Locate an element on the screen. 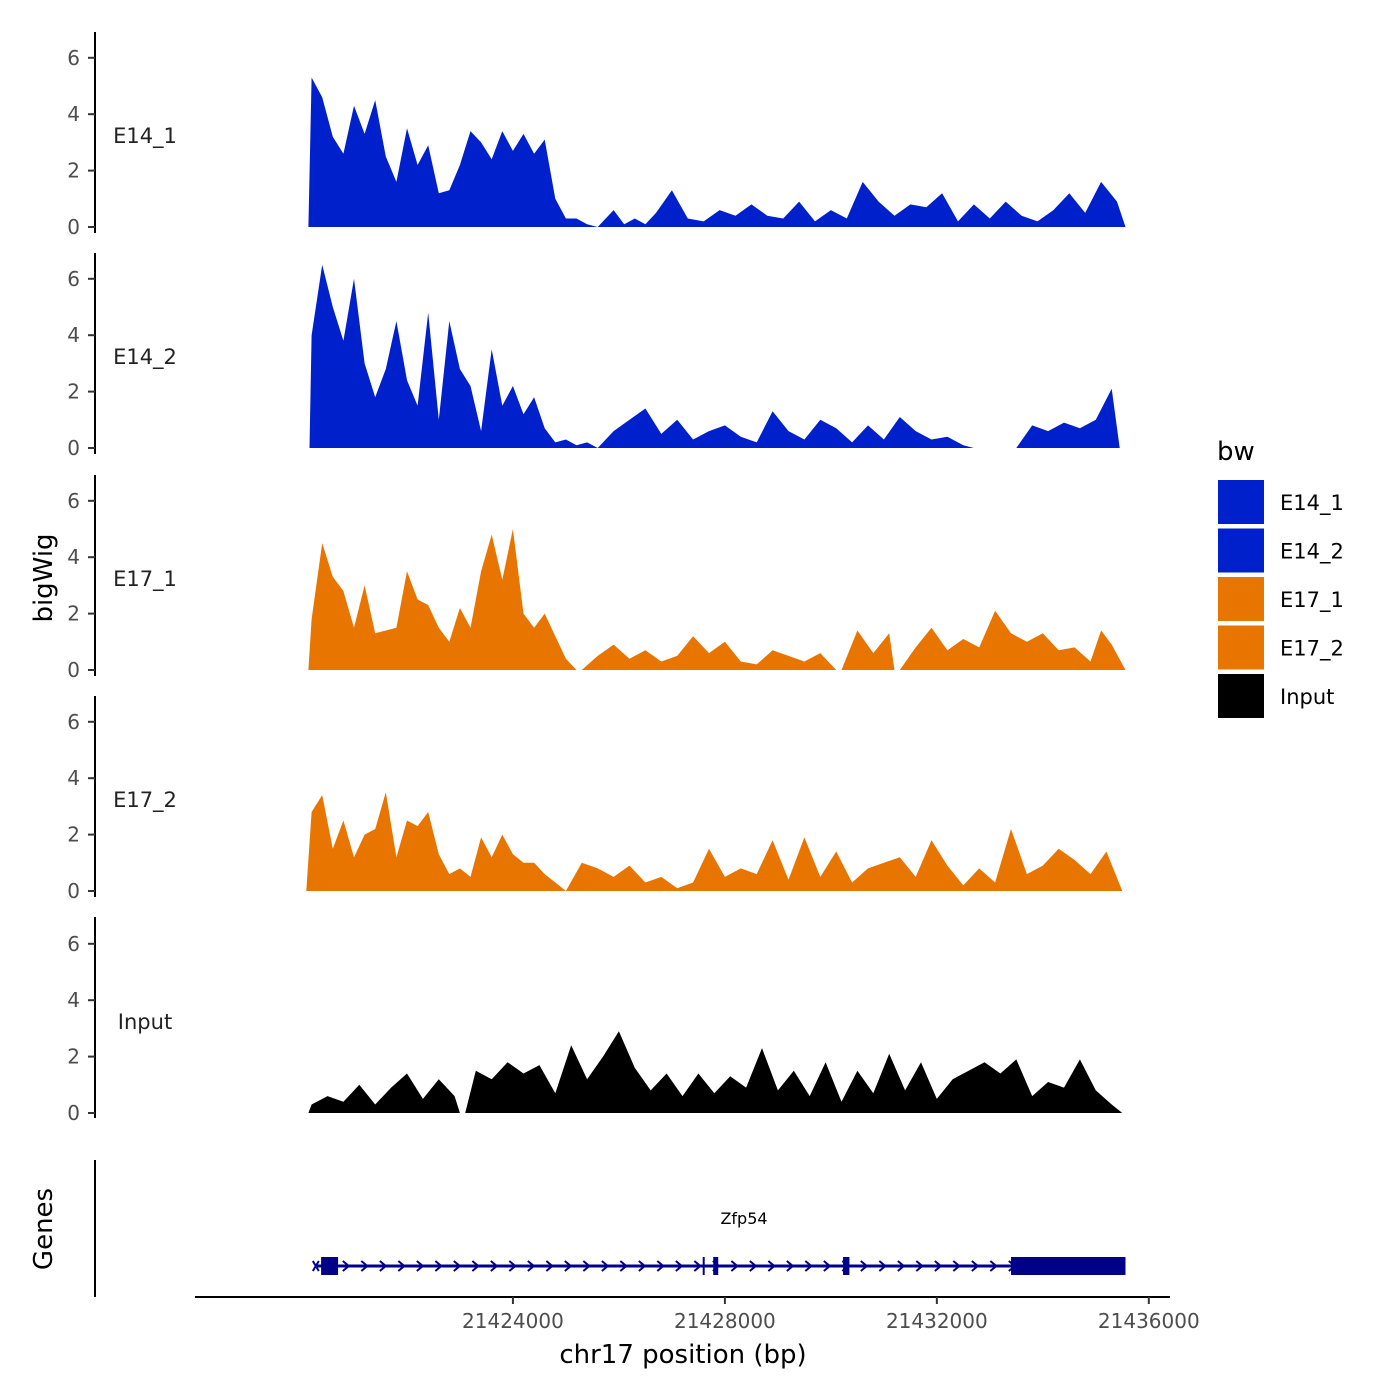 Image resolution: width=1400 pixels, height=1400 pixels. coverage-area-input is located at coordinates (715, 1072).